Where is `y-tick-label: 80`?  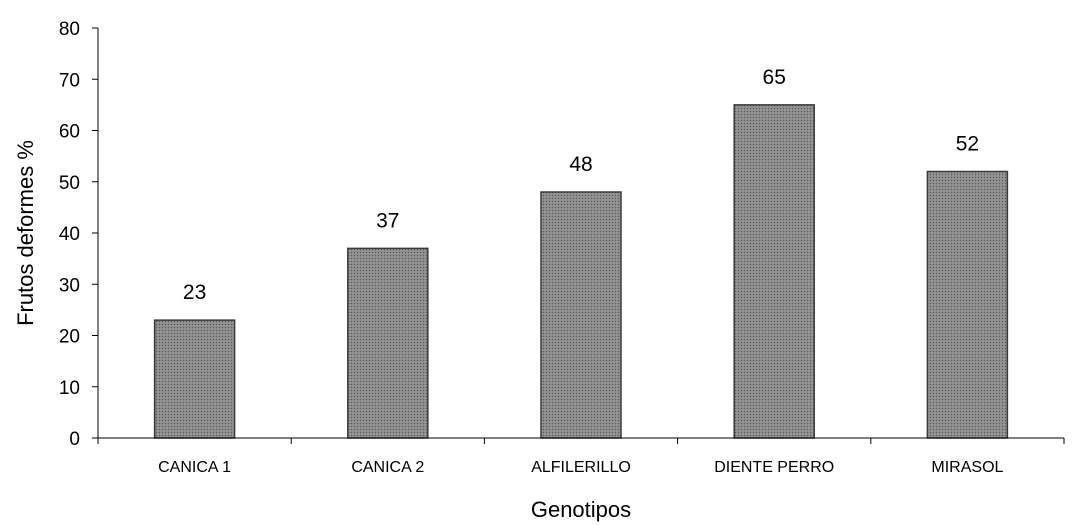 y-tick-label: 80 is located at coordinates (69, 29).